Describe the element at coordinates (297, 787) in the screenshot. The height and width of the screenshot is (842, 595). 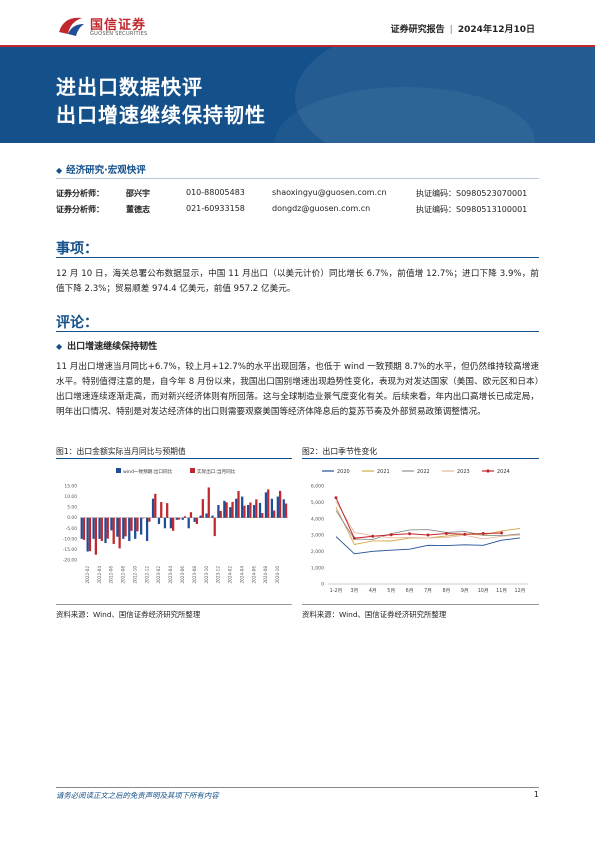
I see `footer-divider` at that location.